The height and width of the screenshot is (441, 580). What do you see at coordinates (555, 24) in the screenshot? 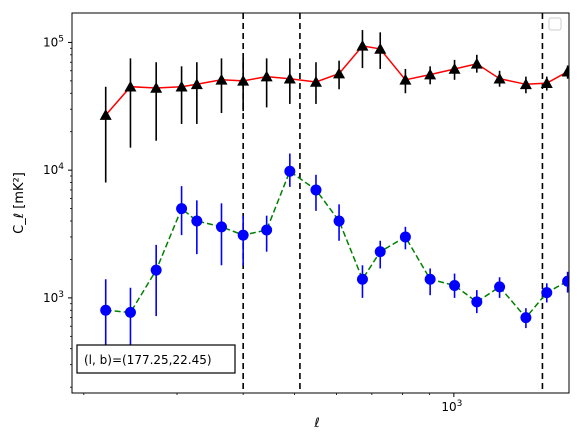
I see `legend-box` at bounding box center [555, 24].